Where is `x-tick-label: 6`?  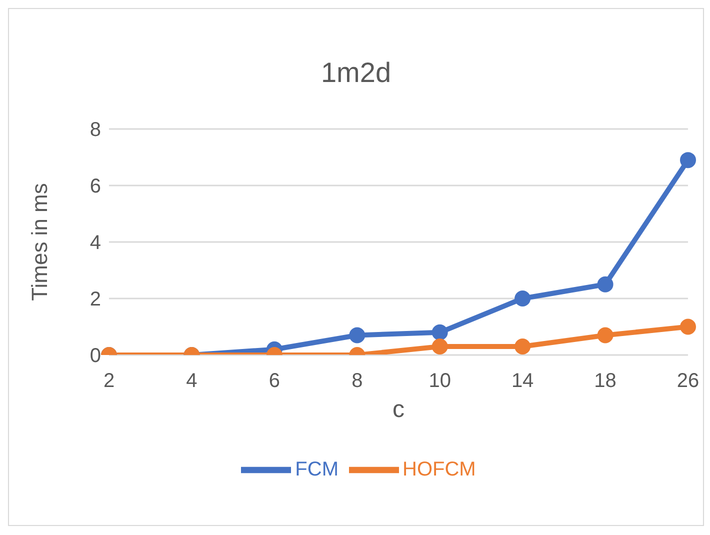
x-tick-label: 6 is located at coordinates (274, 381).